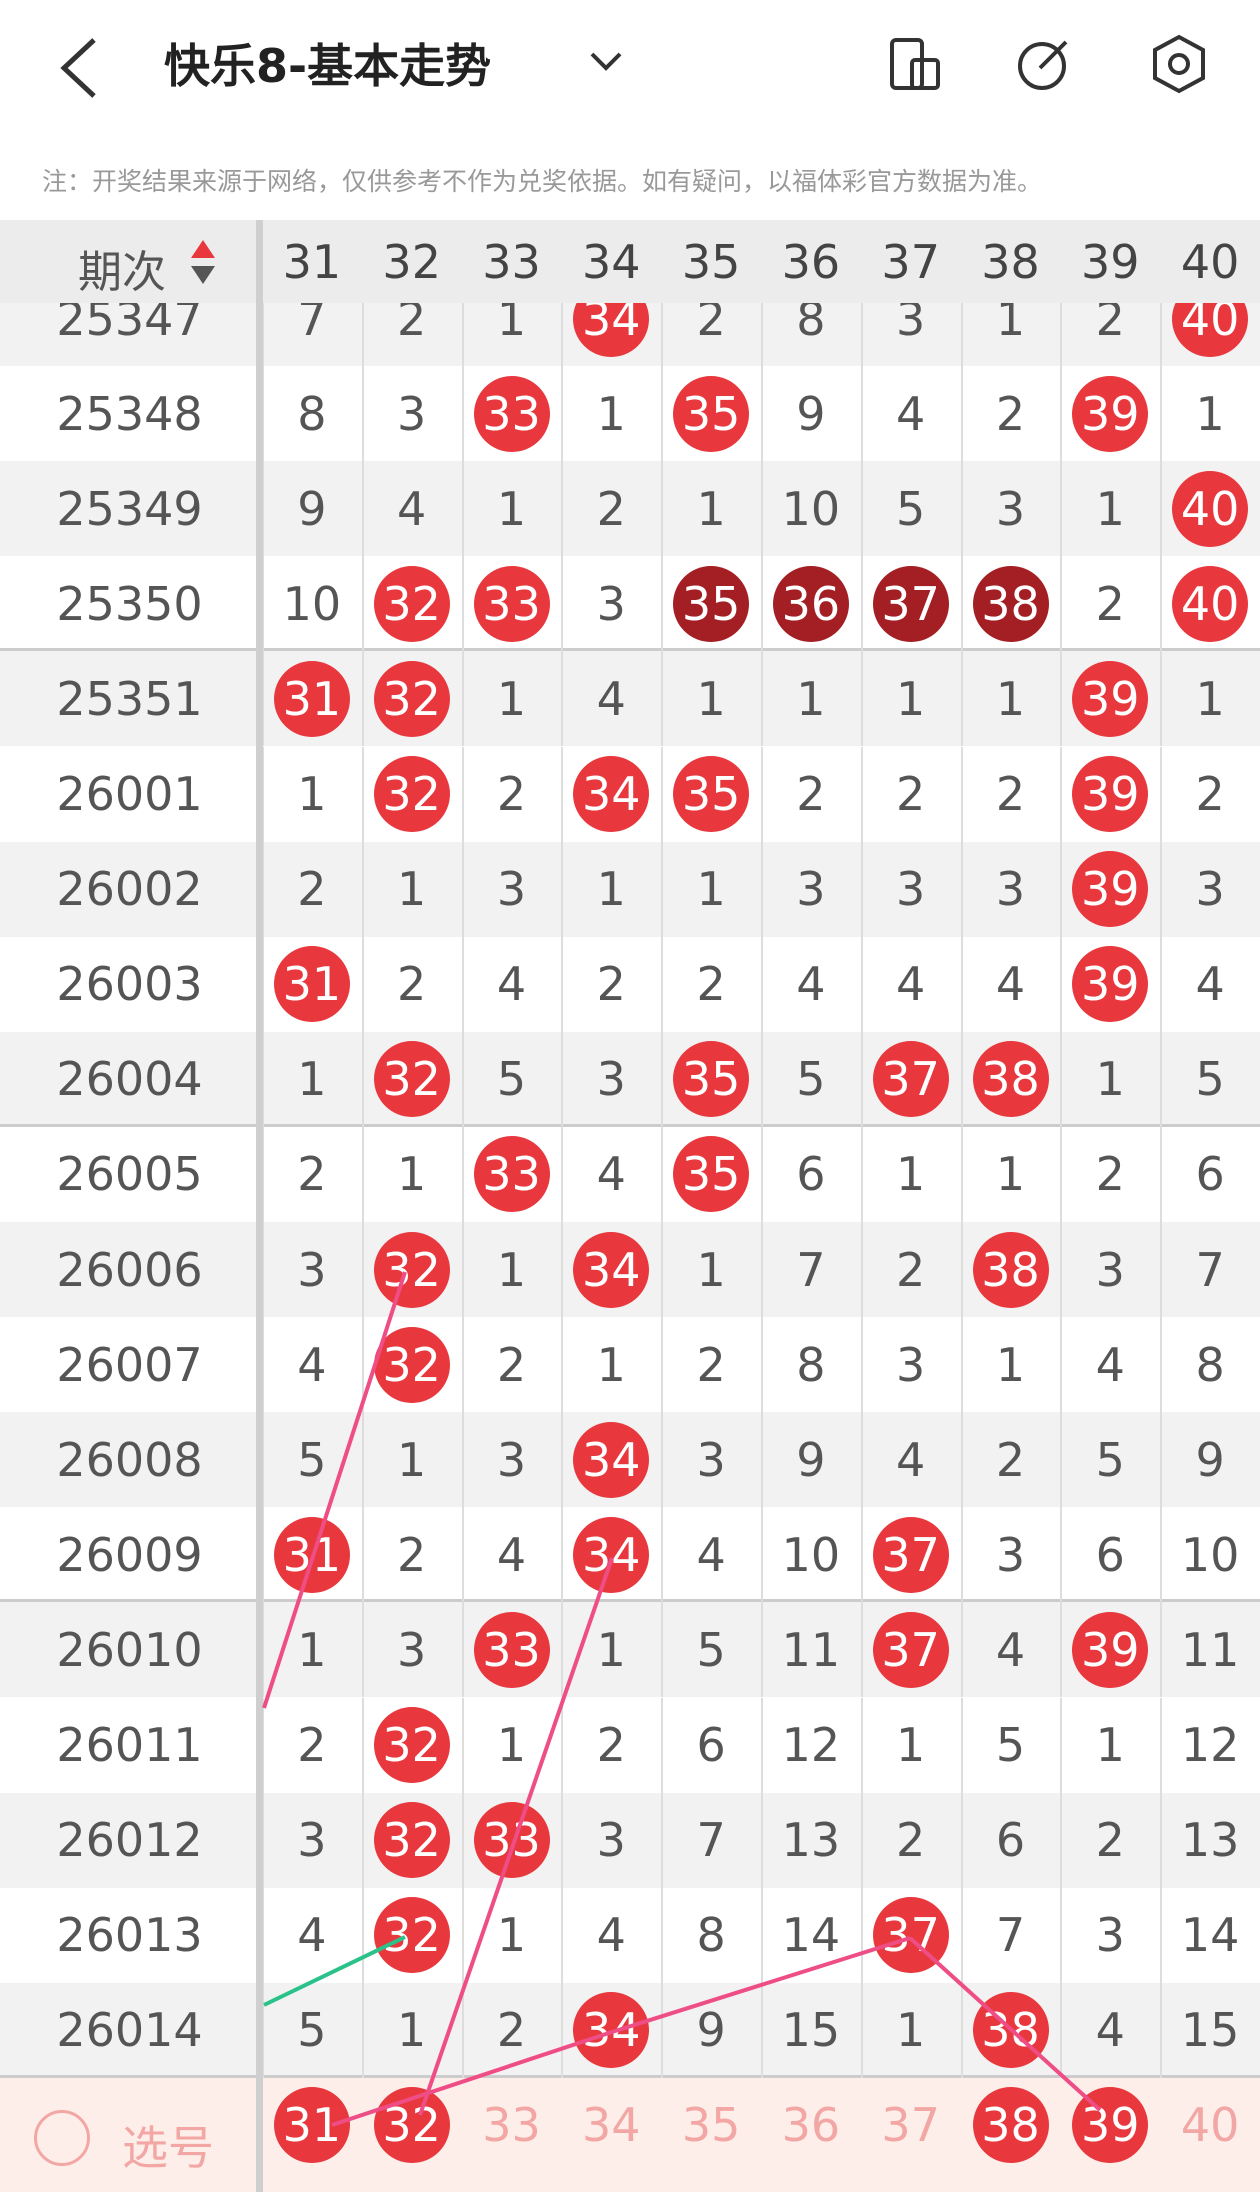  What do you see at coordinates (1110, 2125) in the screenshot?
I see `selected-number: 39` at bounding box center [1110, 2125].